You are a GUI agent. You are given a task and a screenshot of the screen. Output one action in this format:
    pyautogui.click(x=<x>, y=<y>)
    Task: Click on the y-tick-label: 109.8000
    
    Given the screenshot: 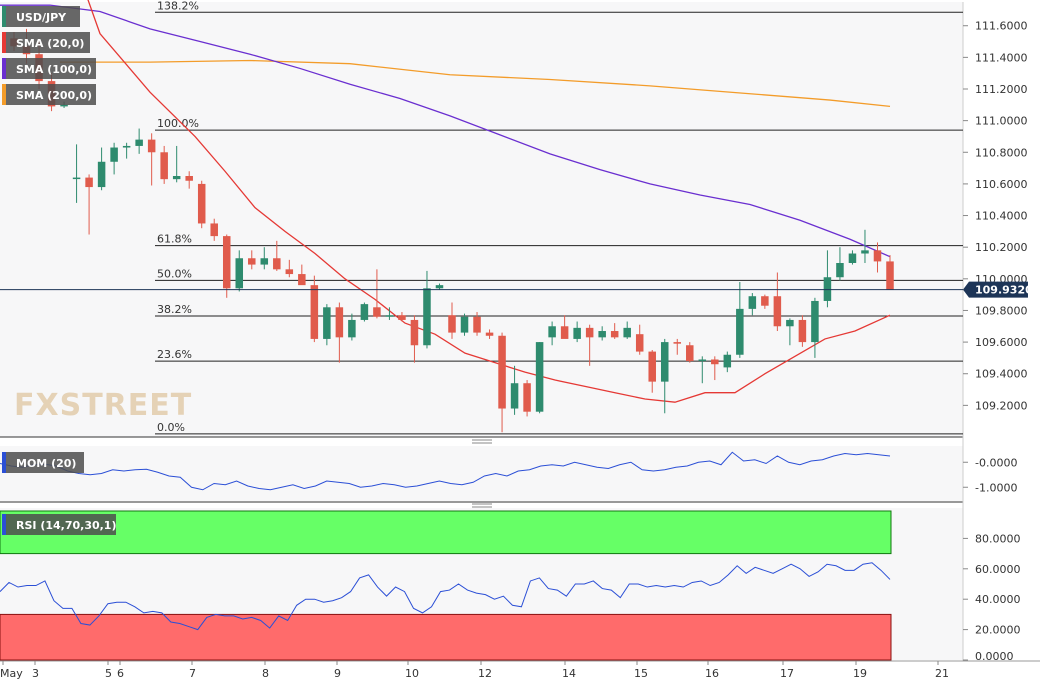 What is the action you would take?
    pyautogui.click(x=1001, y=310)
    